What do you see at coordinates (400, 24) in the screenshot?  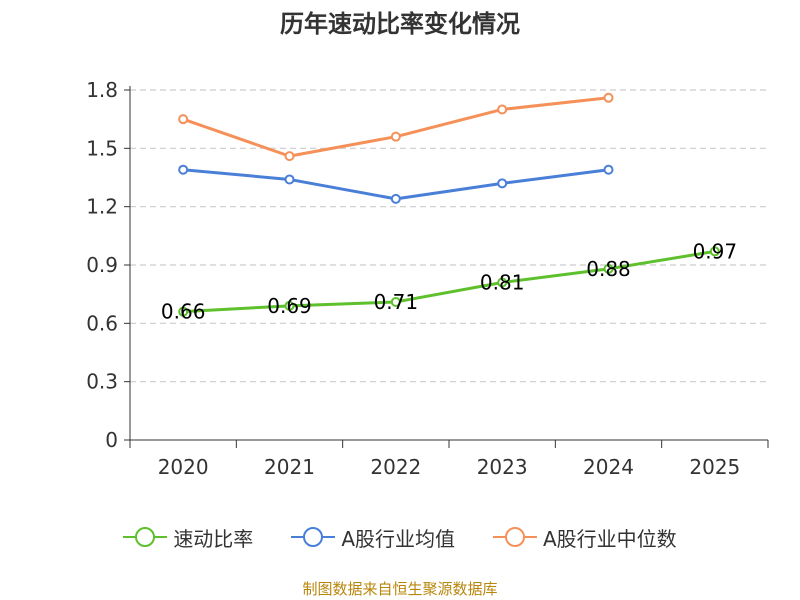 I see `chart-title: 历年速动比率变化情况` at bounding box center [400, 24].